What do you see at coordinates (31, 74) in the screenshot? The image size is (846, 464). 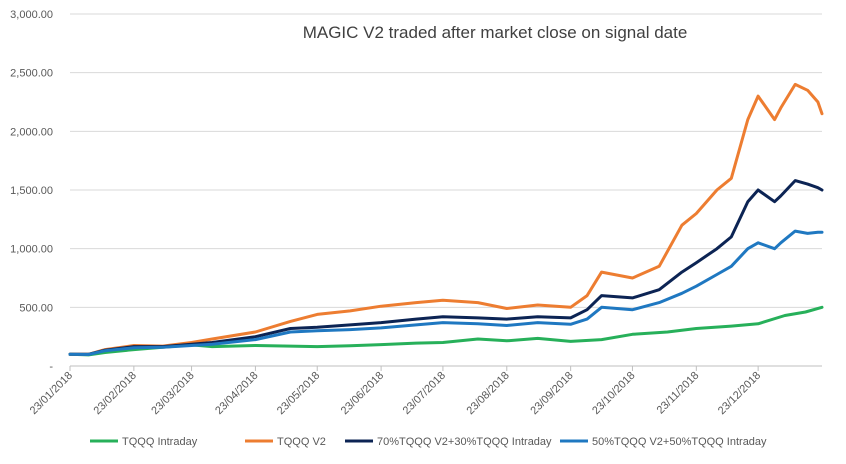 I see `y-tick-label: 2,500.00` at bounding box center [31, 74].